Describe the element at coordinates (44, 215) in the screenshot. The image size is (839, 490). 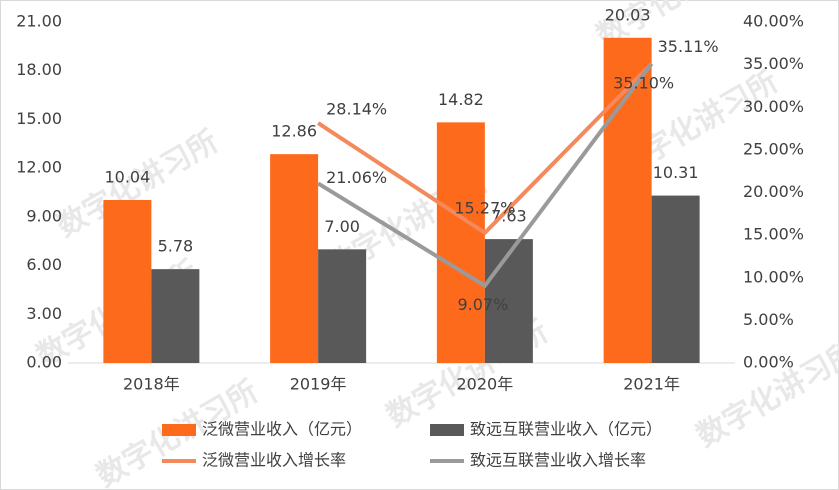
I see `y-tick-label: 9.00` at that location.